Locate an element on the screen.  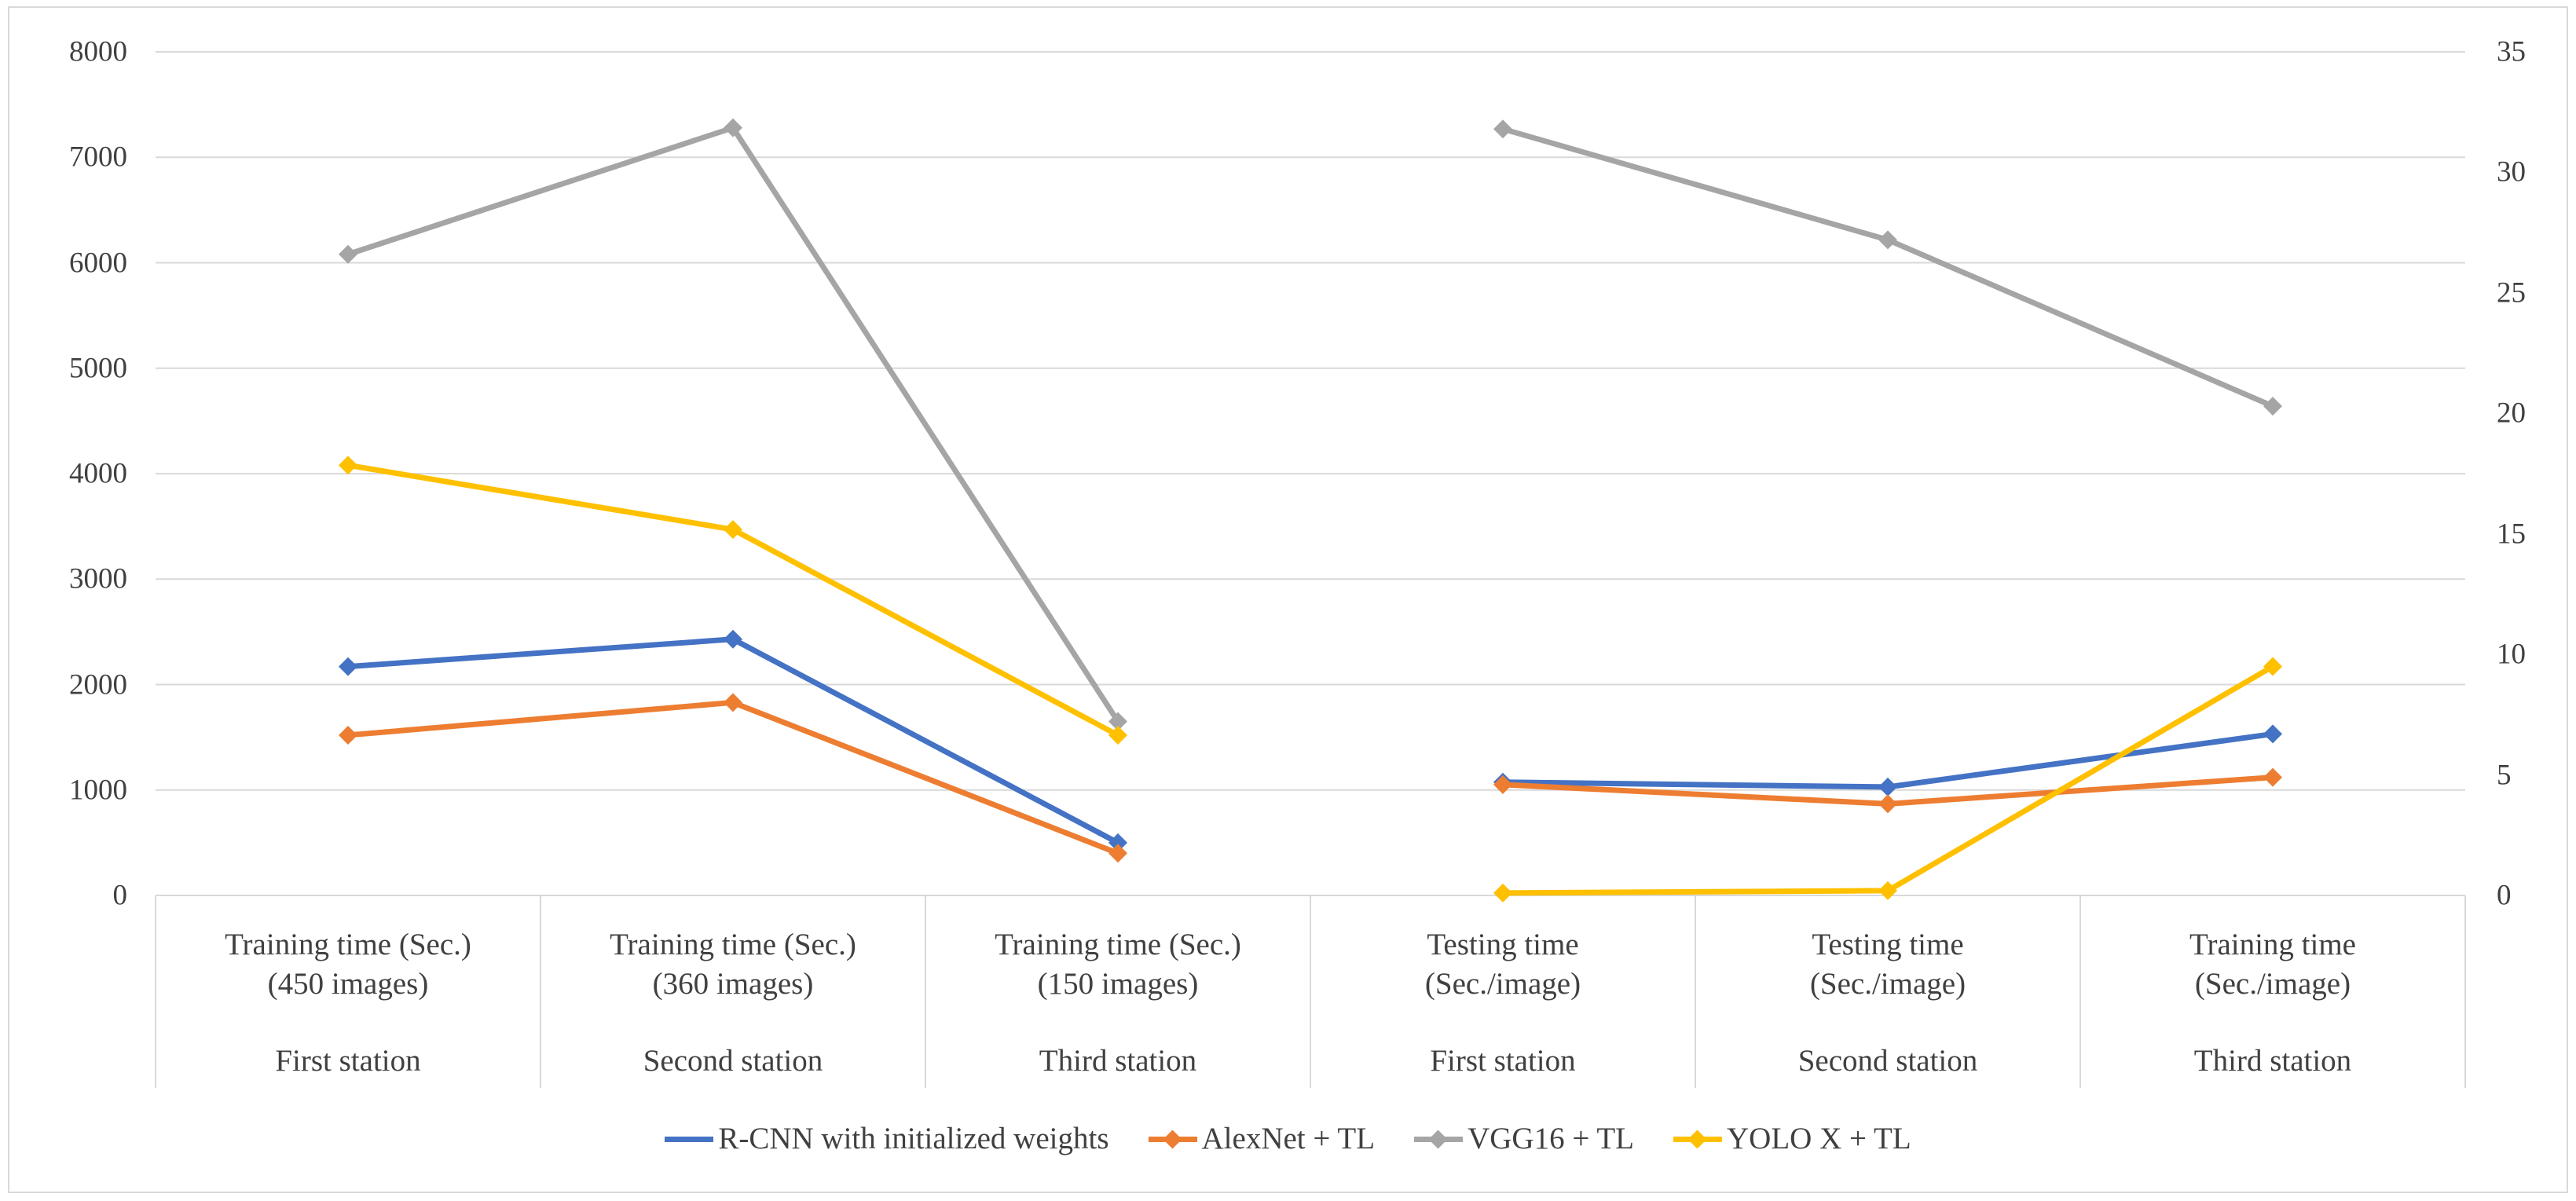
left-axis-tick-label: 5000 is located at coordinates (98, 368).